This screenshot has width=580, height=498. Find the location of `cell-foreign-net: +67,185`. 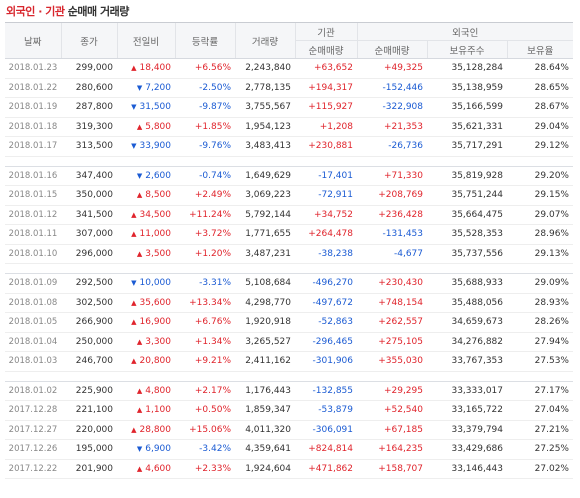

cell-foreign-net: +67,185 is located at coordinates (392, 430).